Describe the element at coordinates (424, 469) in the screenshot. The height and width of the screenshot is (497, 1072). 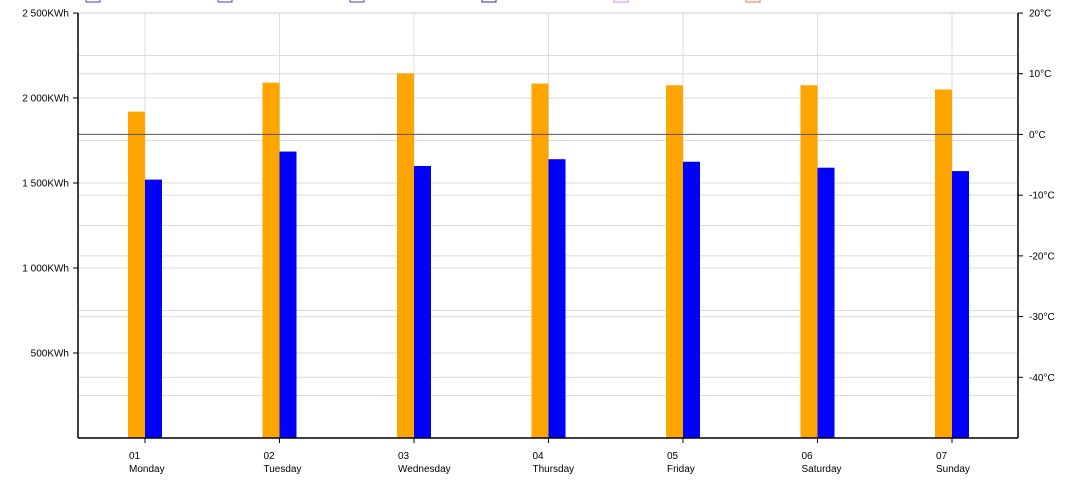
I see `x-tick-day: Wednesday` at that location.